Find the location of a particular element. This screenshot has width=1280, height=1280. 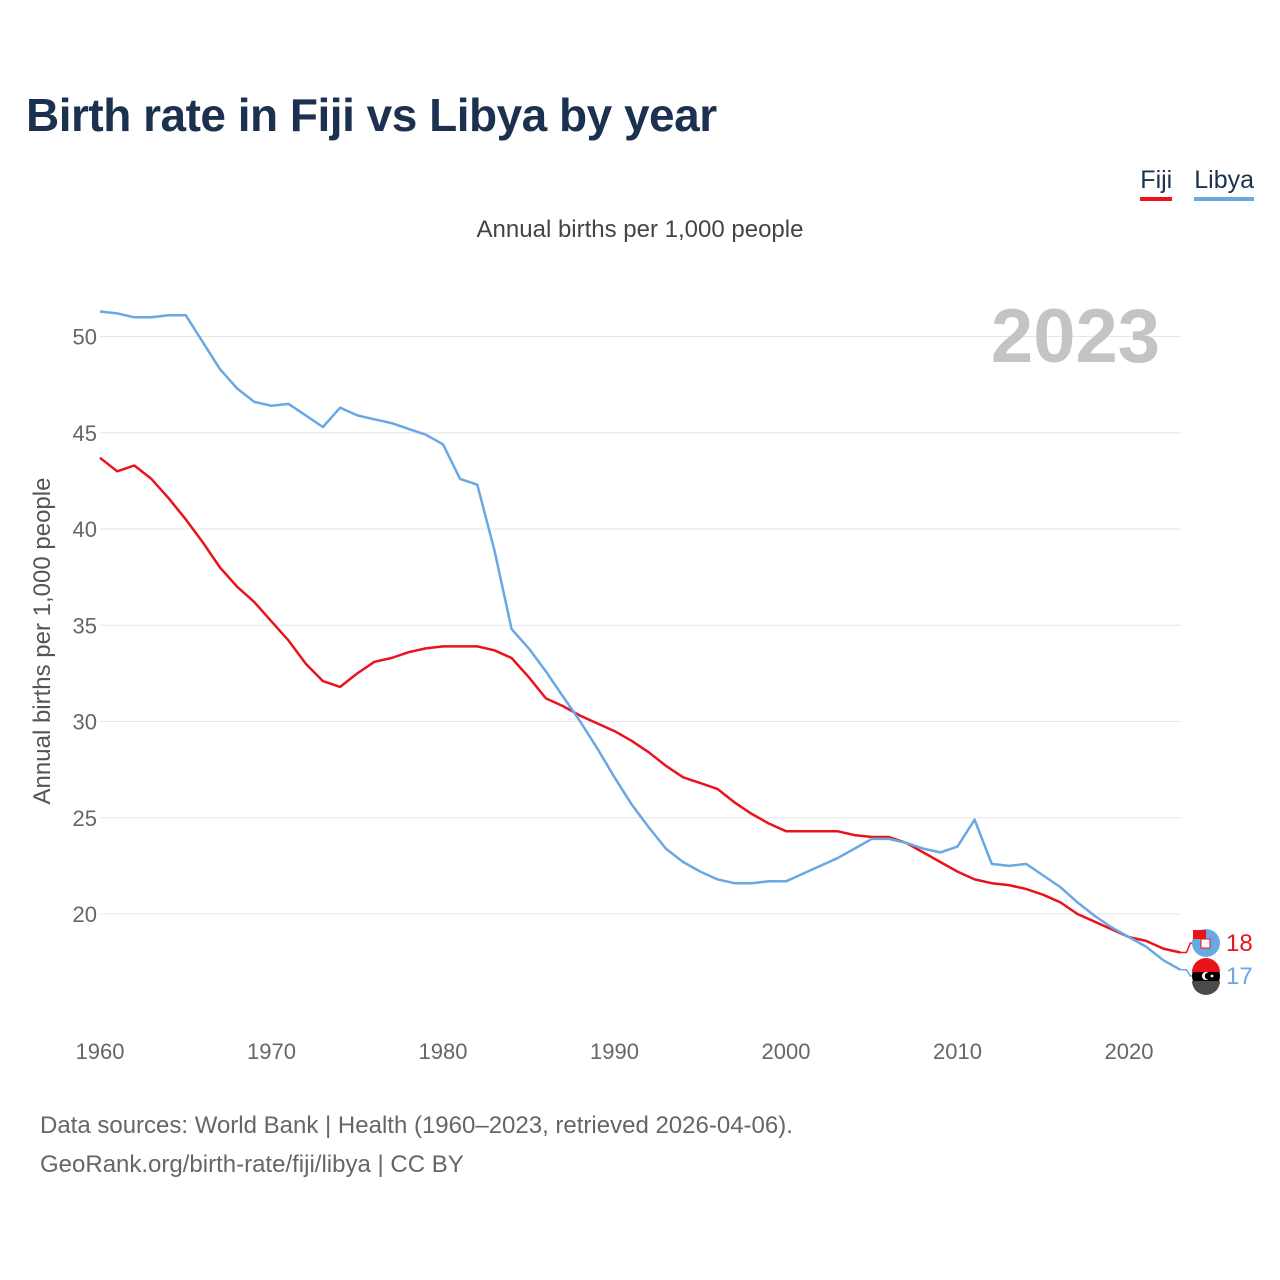

y-tick-label-40: 40 is located at coordinates (85, 529).